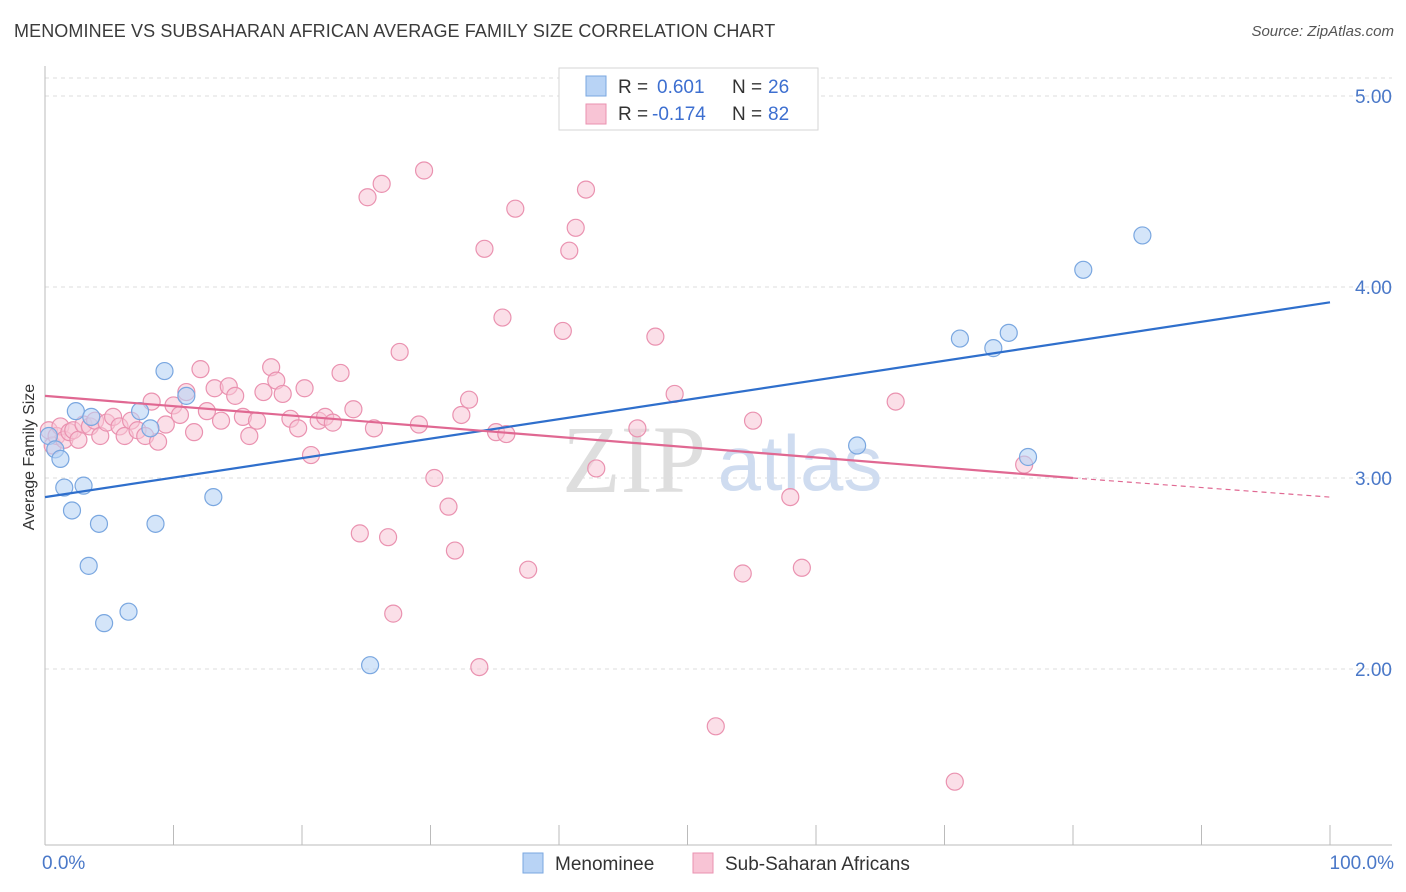  Describe the element at coordinates (778, 114) in the screenshot. I see `legend-n-value: 82` at that location.